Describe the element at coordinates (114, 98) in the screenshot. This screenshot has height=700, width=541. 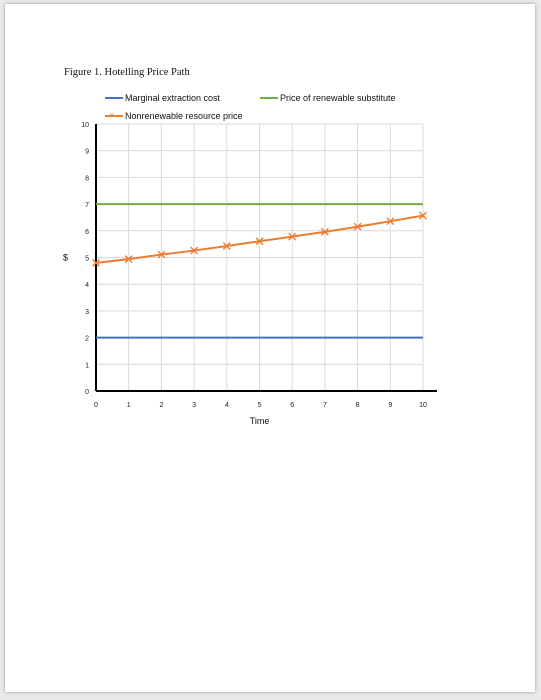
I see `legend-swatch-marginal-extraction-cost` at that location.